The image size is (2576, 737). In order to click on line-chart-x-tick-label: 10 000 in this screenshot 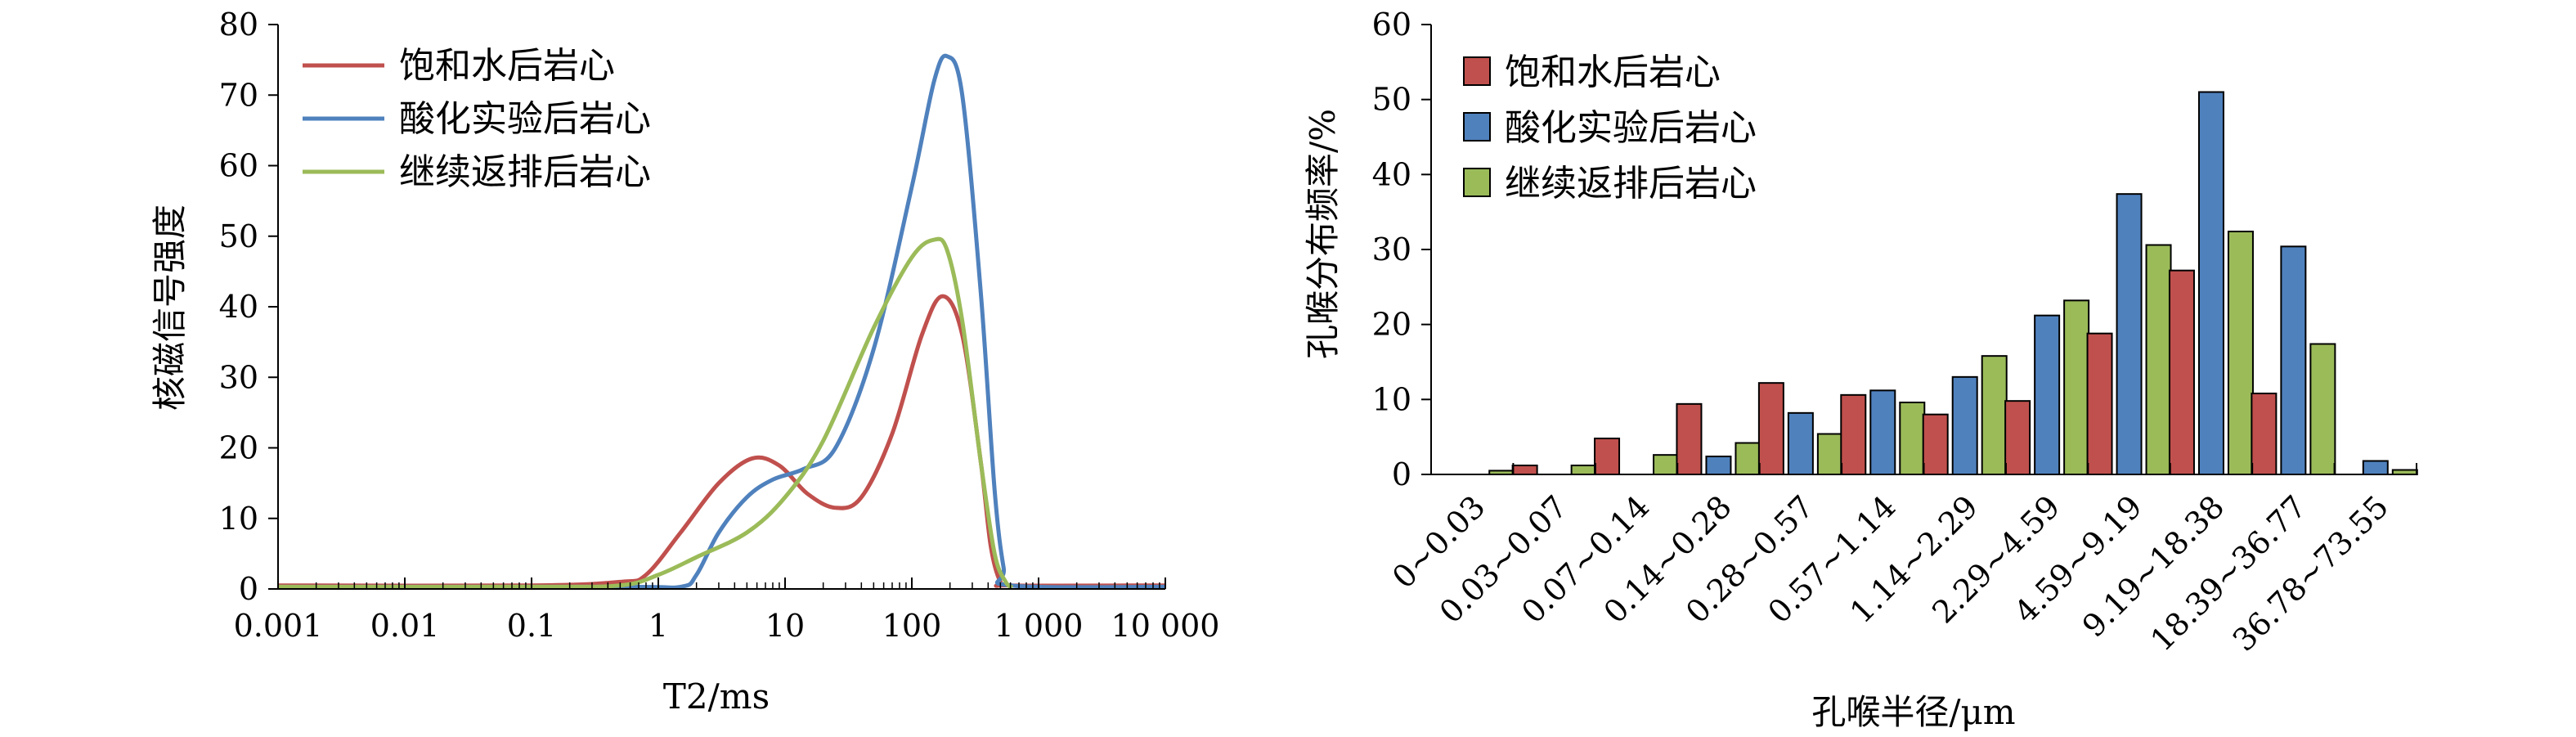, I will do `click(1165, 626)`.